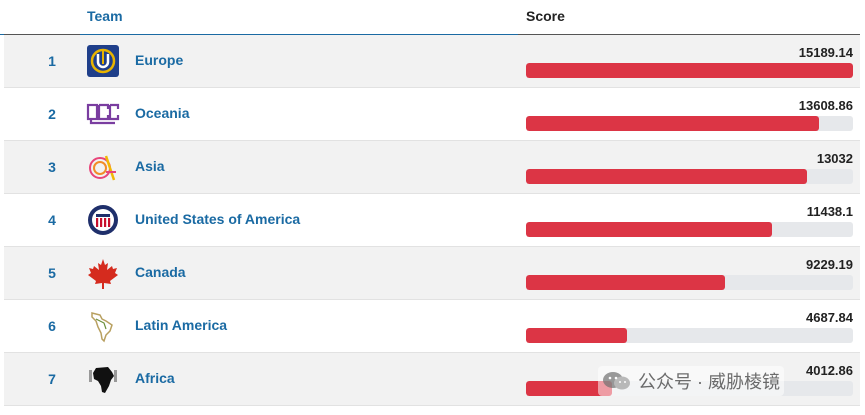 The height and width of the screenshot is (415, 865). Describe the element at coordinates (829, 211) in the screenshot. I see `score-value: 11438.1` at that location.